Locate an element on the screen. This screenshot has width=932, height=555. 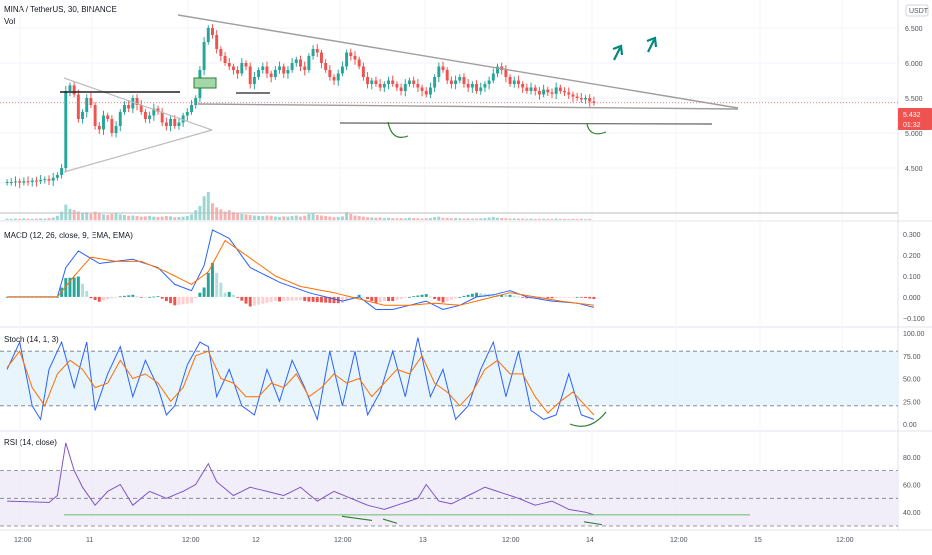
macd-tick-label: 0.100 is located at coordinates (912, 277).